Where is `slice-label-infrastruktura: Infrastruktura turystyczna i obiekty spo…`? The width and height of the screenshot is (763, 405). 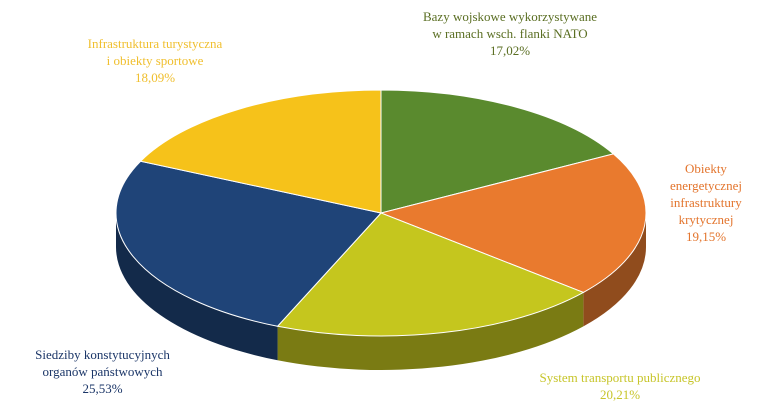
slice-label-infrastruktura: Infrastruktura turystyczna i obiekty spo… is located at coordinates (155, 60).